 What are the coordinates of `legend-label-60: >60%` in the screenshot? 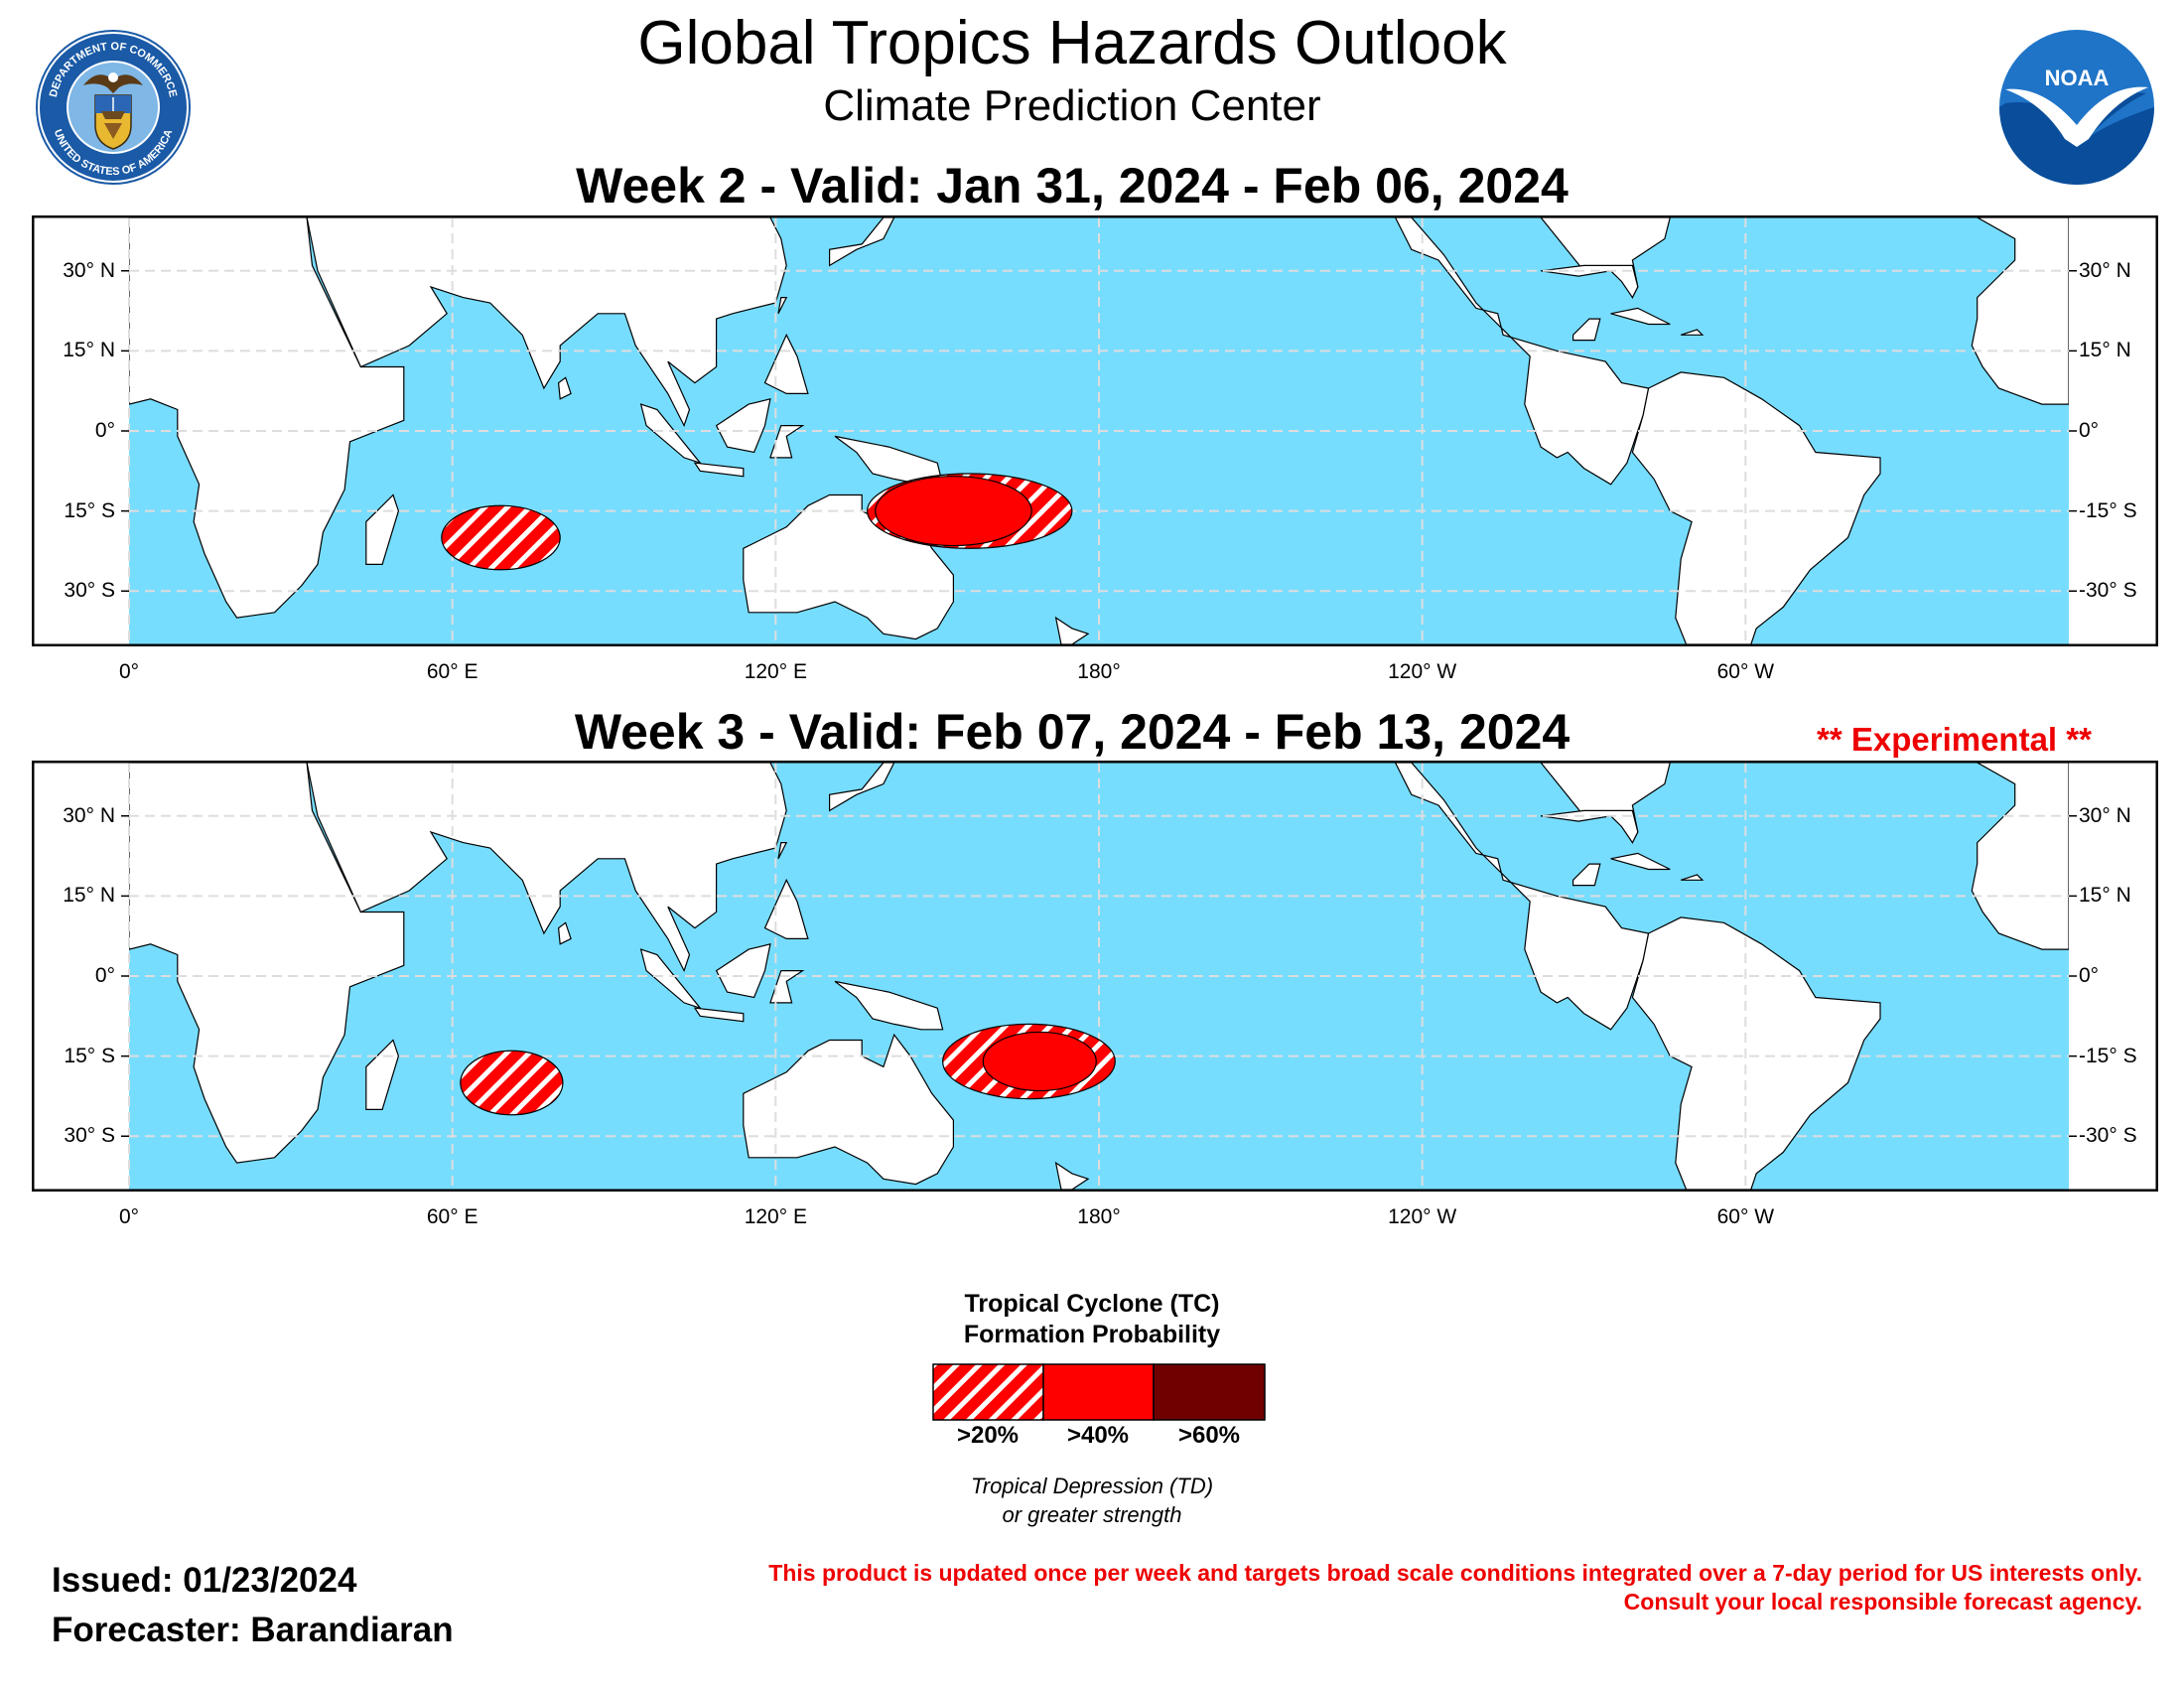 It's located at (1209, 1435).